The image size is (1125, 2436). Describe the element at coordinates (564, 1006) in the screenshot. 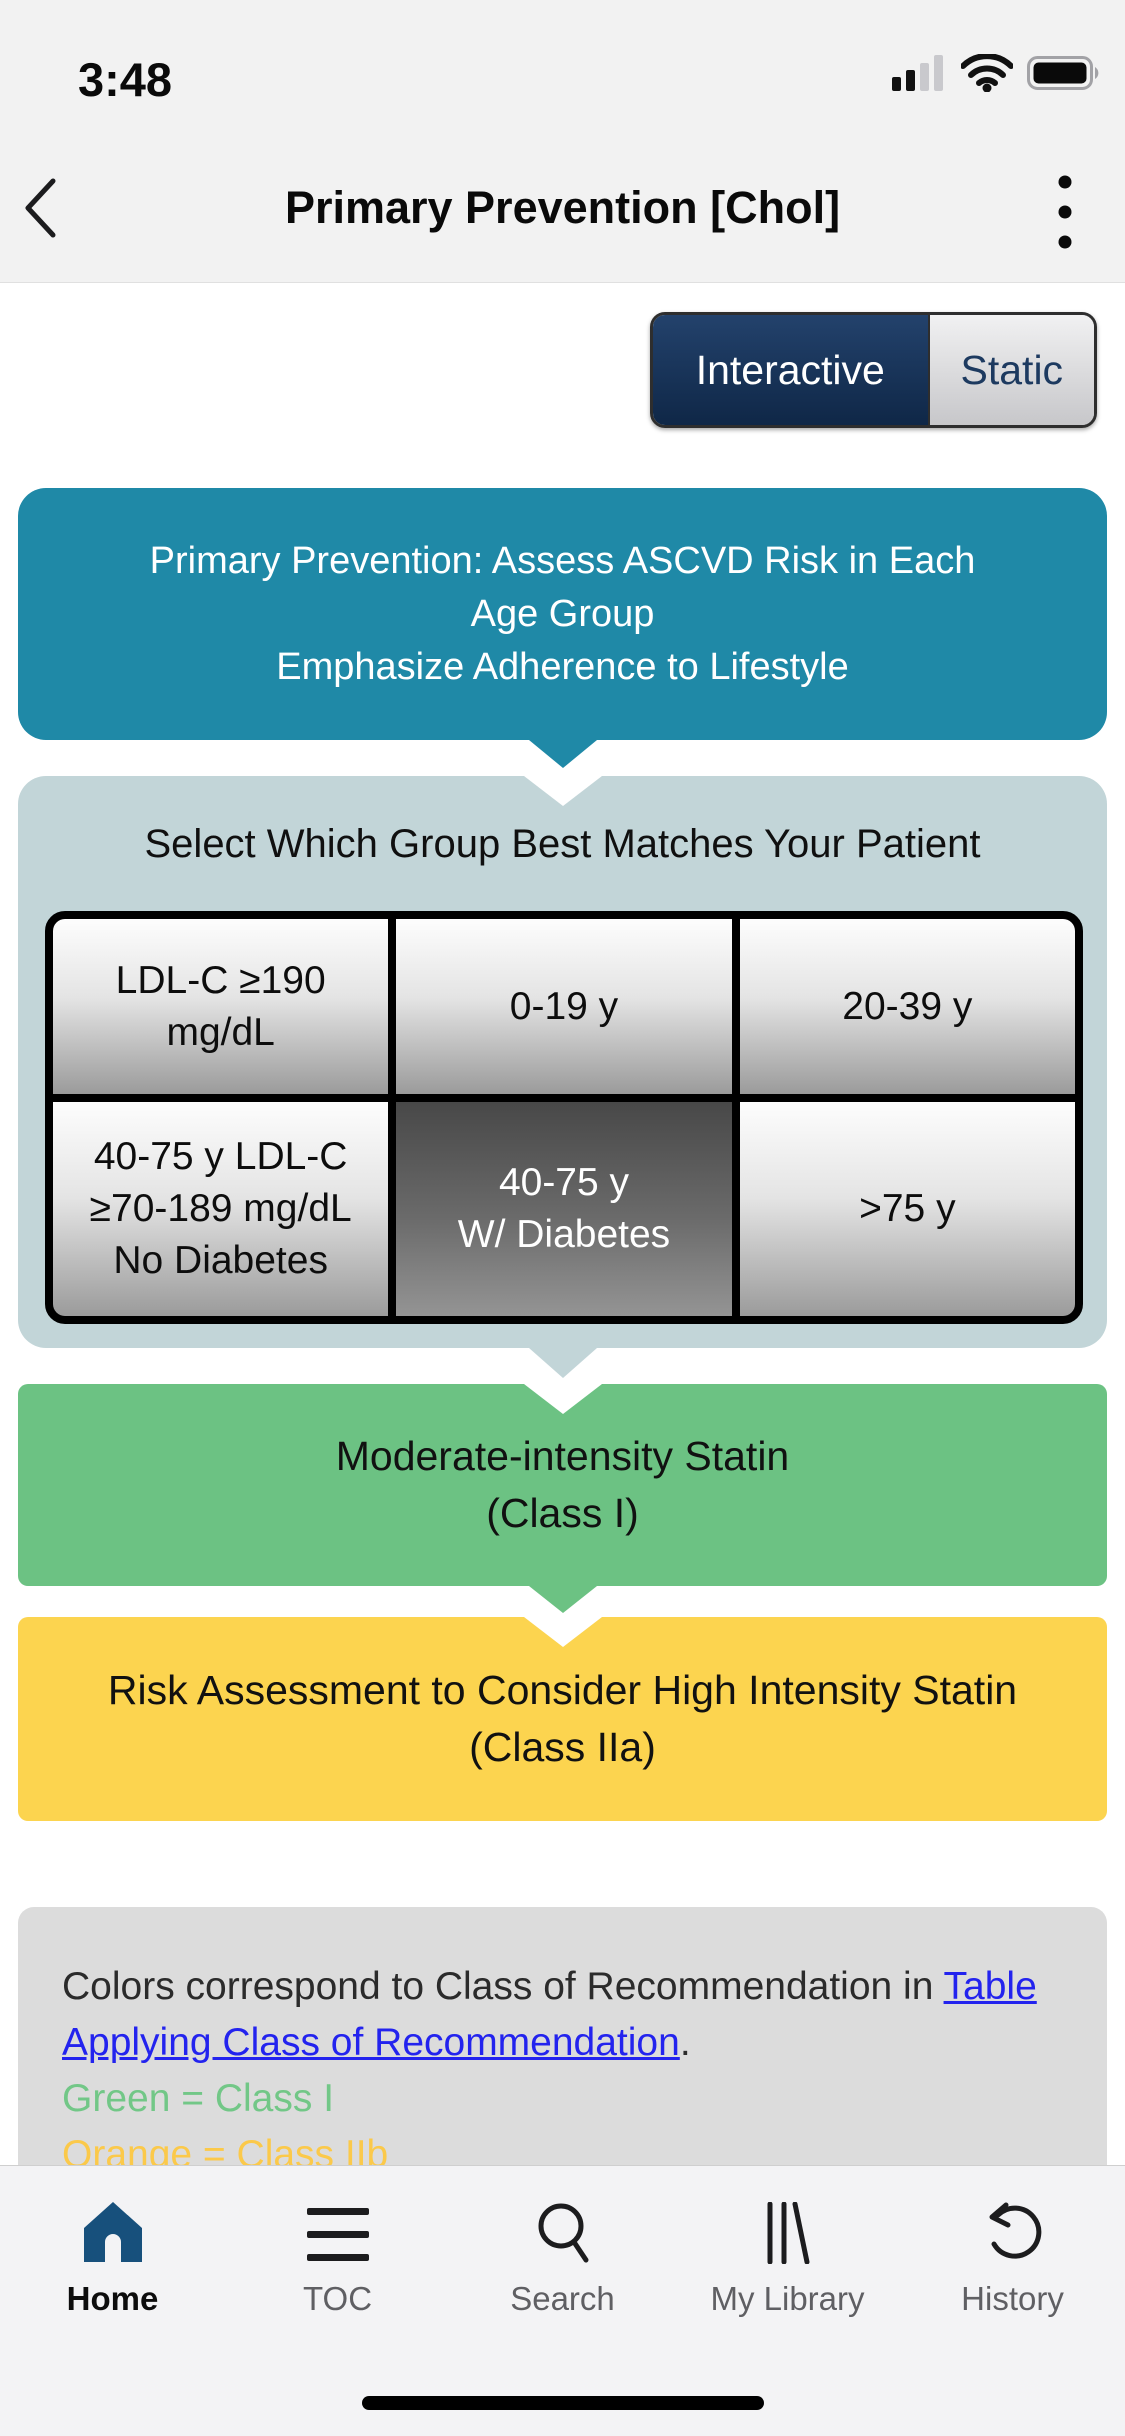

I see `group-cell-0-19: 0-19 y` at that location.